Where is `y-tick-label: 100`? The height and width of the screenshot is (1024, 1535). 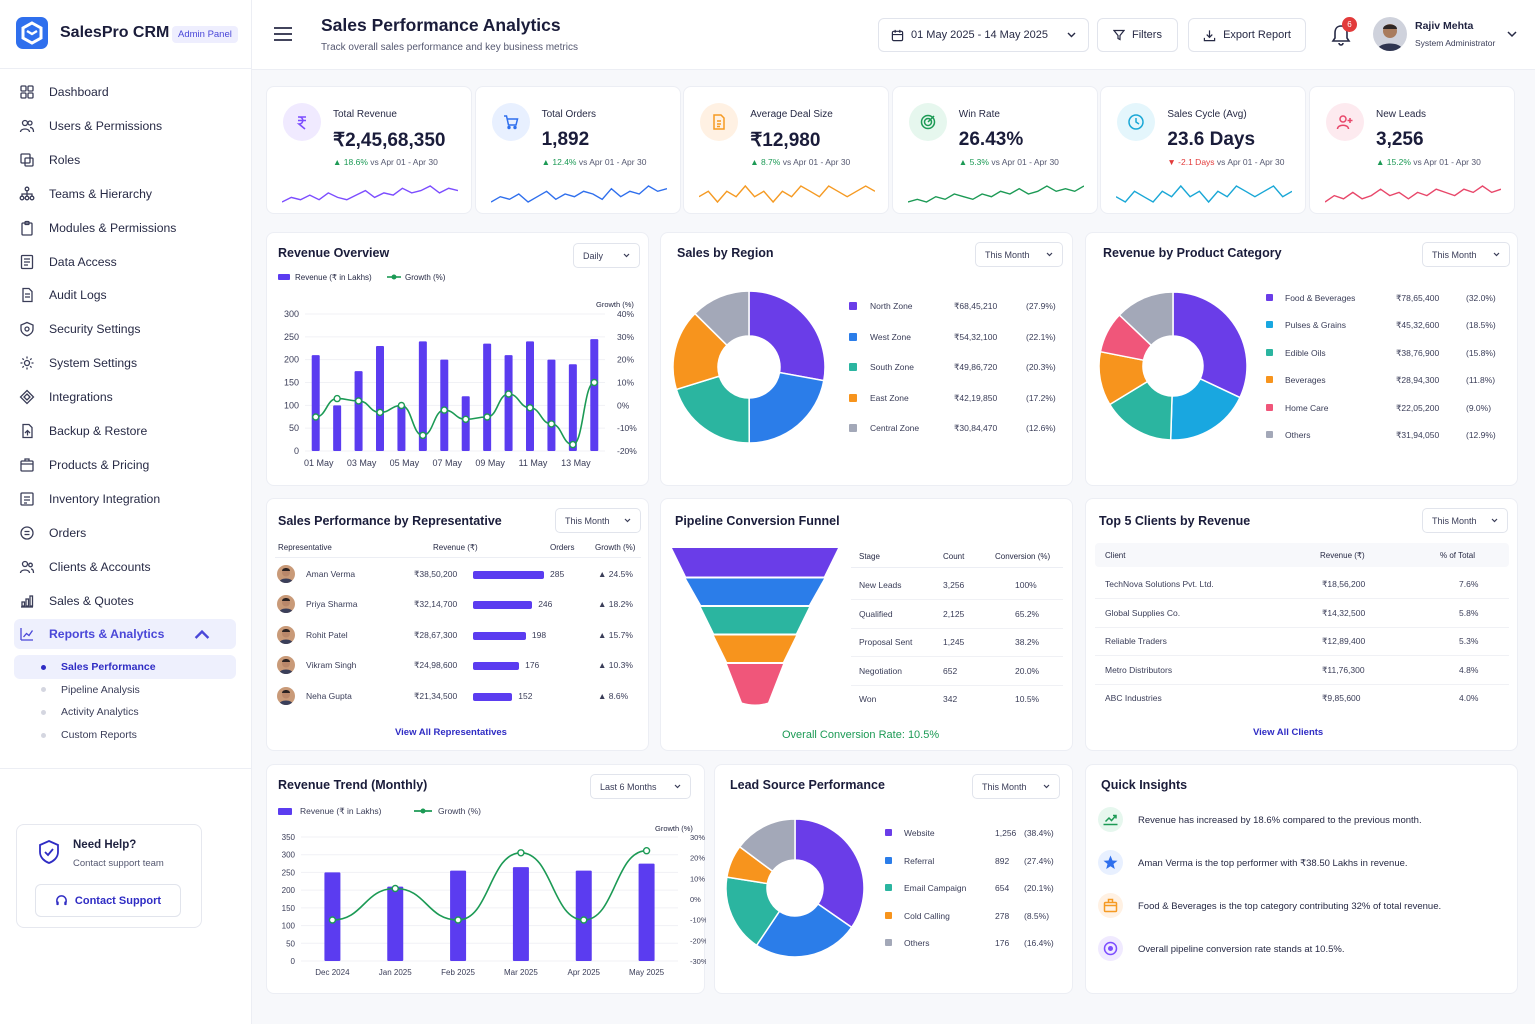
y-tick-label: 100 is located at coordinates (291, 405).